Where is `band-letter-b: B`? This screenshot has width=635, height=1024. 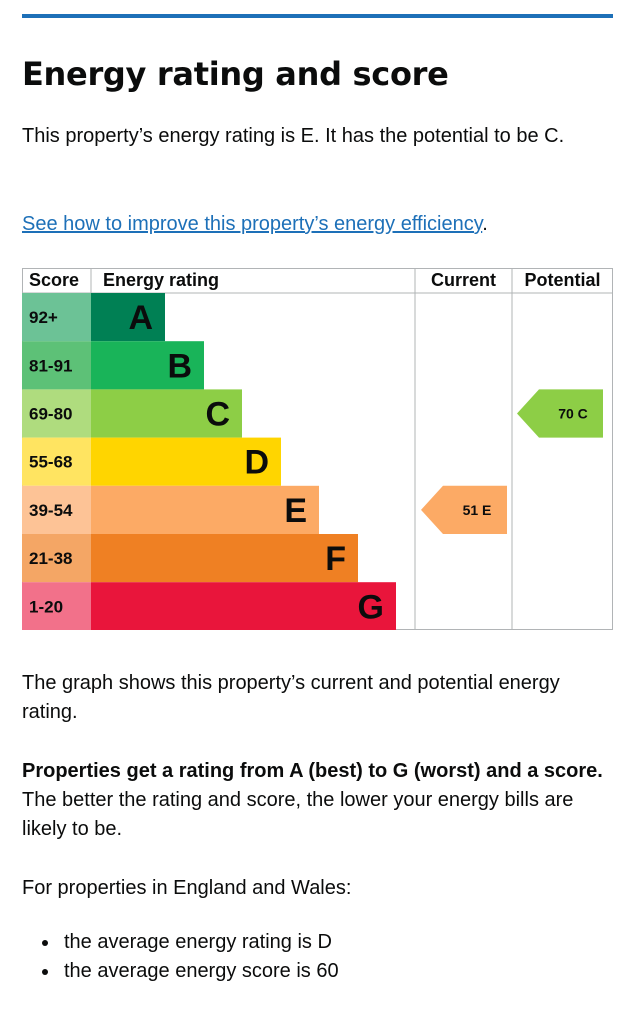
band-letter-b: B is located at coordinates (179, 366).